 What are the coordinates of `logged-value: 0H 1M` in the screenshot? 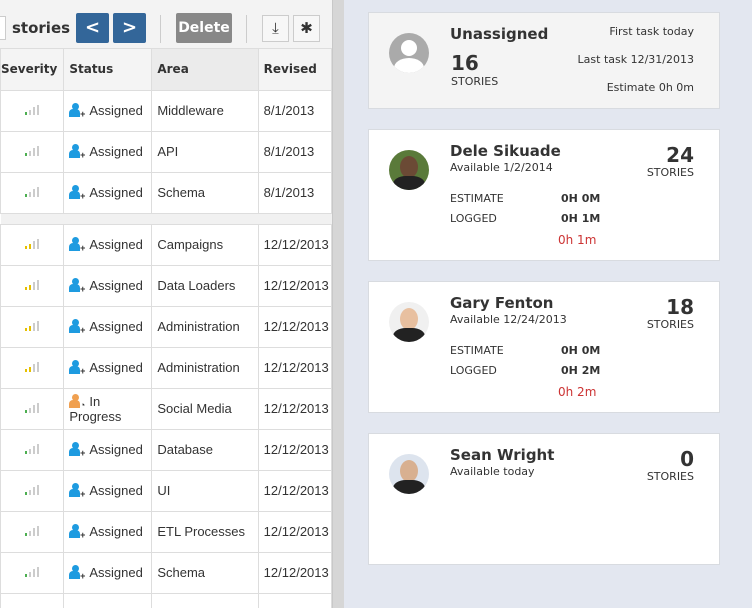 It's located at (581, 218).